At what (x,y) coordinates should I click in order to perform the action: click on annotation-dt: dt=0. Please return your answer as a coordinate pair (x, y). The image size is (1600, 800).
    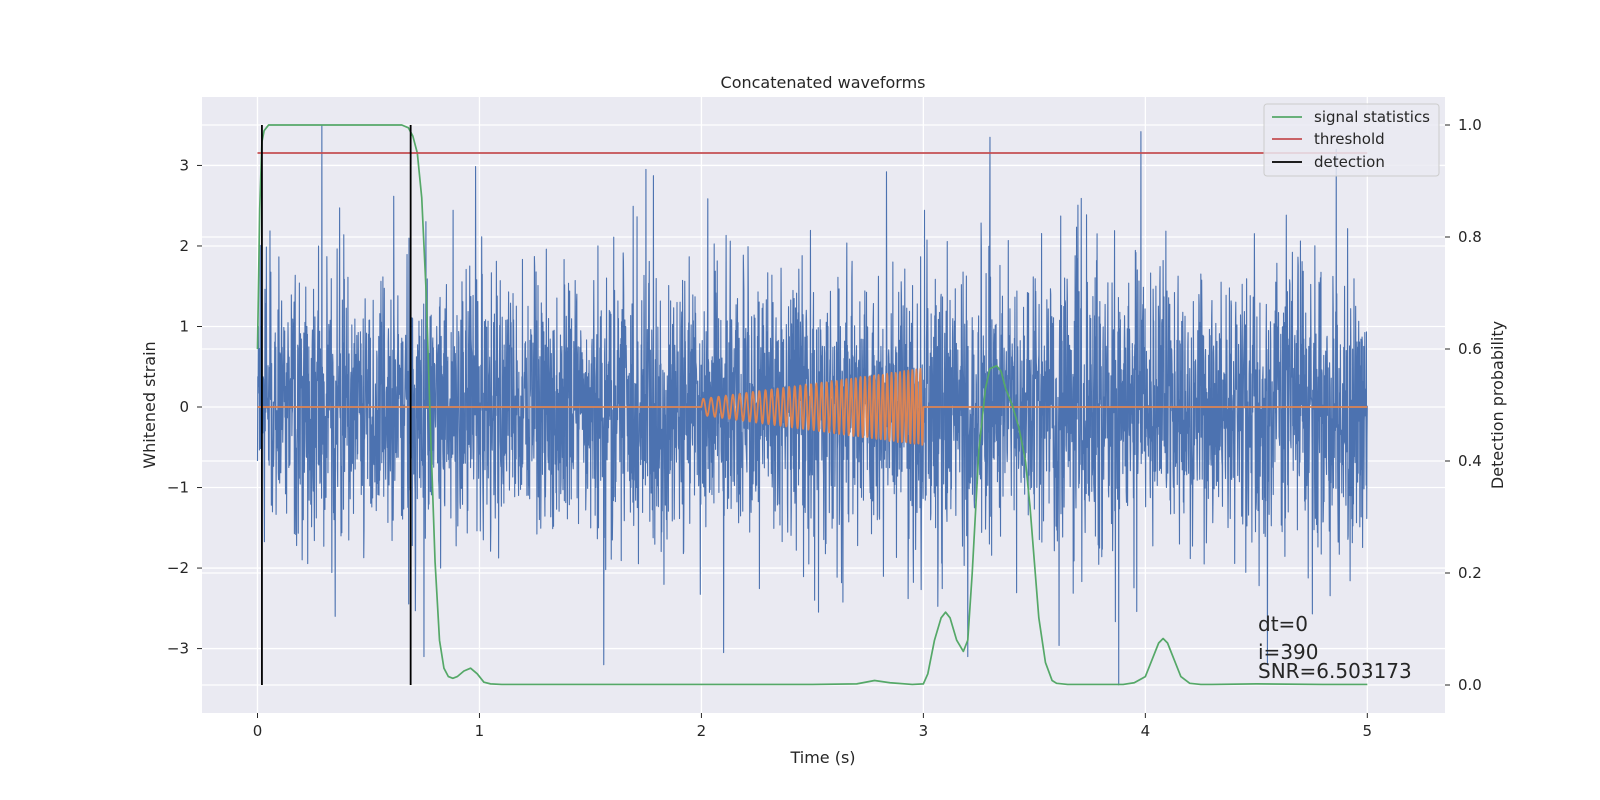
    Looking at the image, I should click on (1283, 624).